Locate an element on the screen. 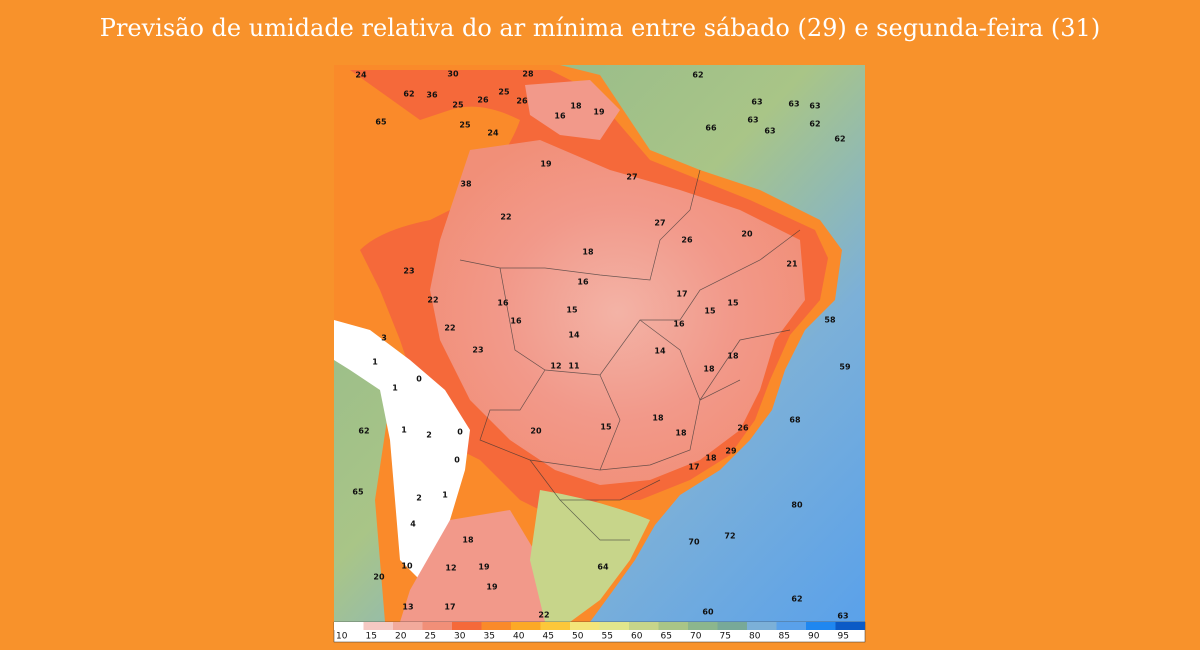 This screenshot has height=650, width=1200. map-label: 65 is located at coordinates (381, 122).